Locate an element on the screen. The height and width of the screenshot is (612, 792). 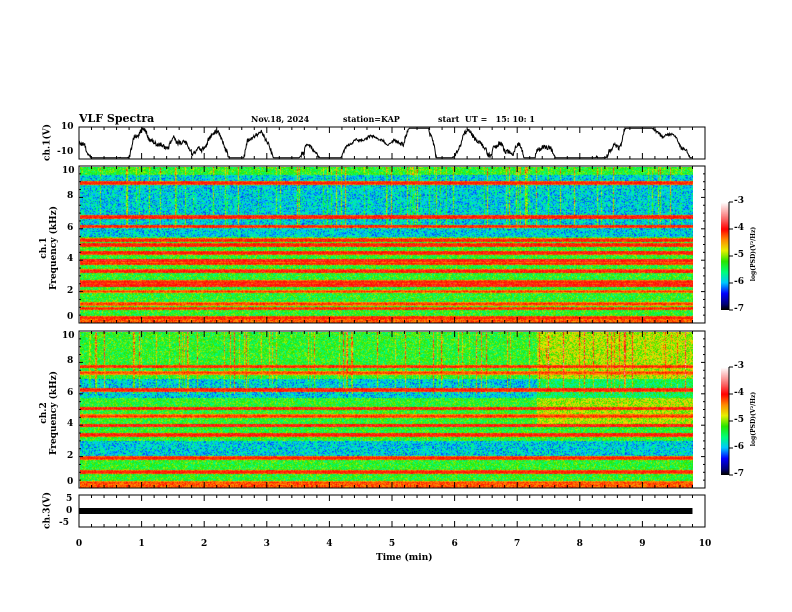
ch1-colorbar is located at coordinates (725, 256).